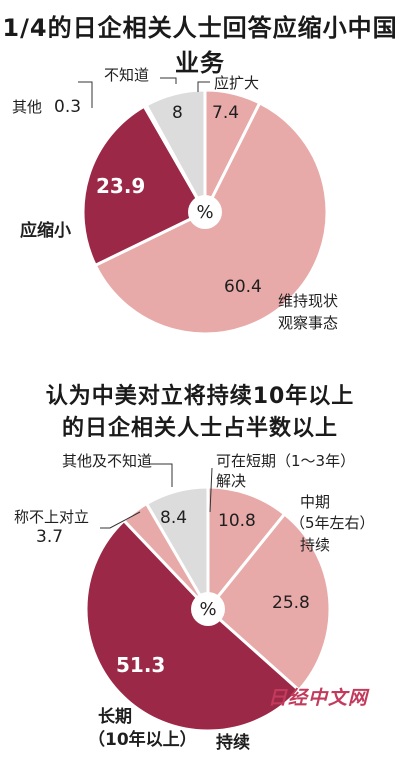  What do you see at coordinates (126, 75) in the screenshot?
I see `pie1-label-unknown: 不知道` at bounding box center [126, 75].